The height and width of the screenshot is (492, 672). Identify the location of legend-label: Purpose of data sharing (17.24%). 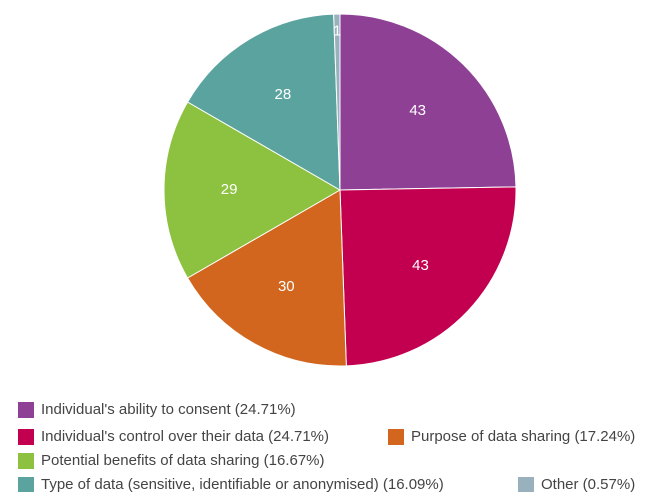
(523, 436).